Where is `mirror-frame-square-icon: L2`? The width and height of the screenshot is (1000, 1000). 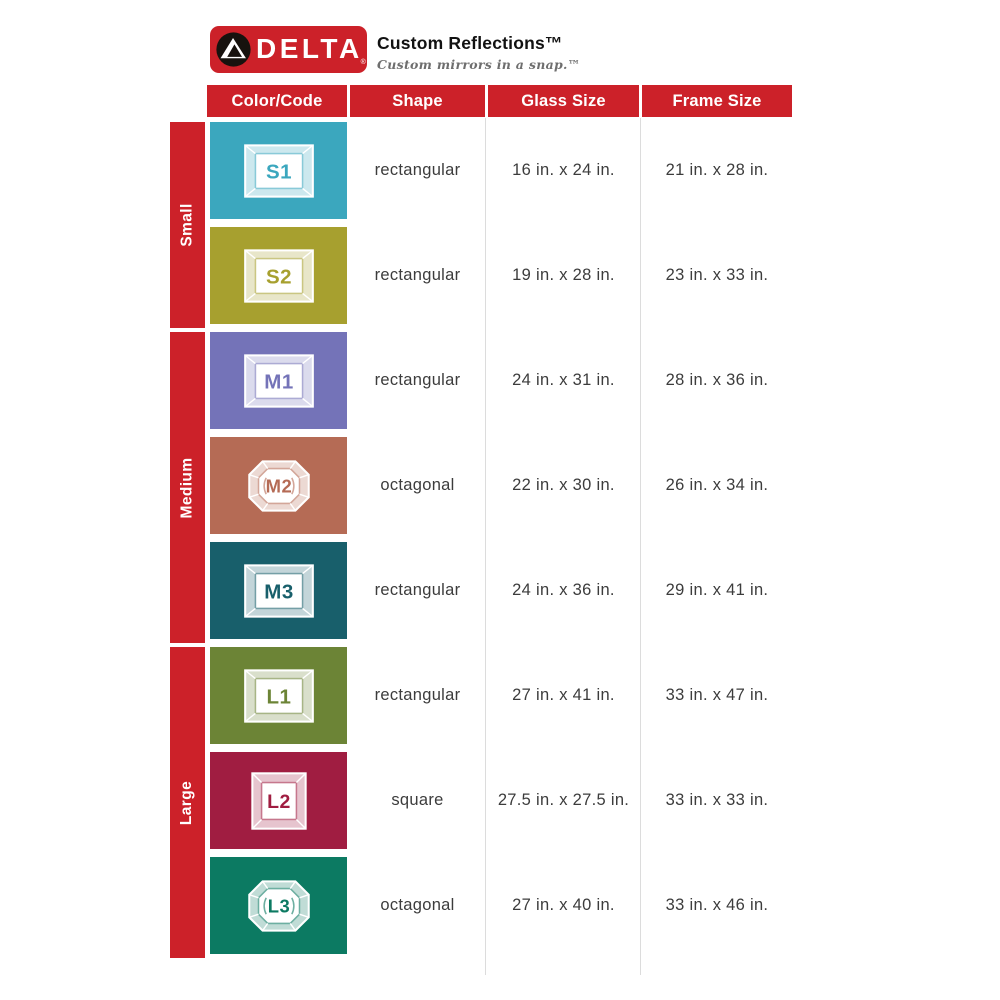
mirror-frame-square-icon: L2 is located at coordinates (279, 801).